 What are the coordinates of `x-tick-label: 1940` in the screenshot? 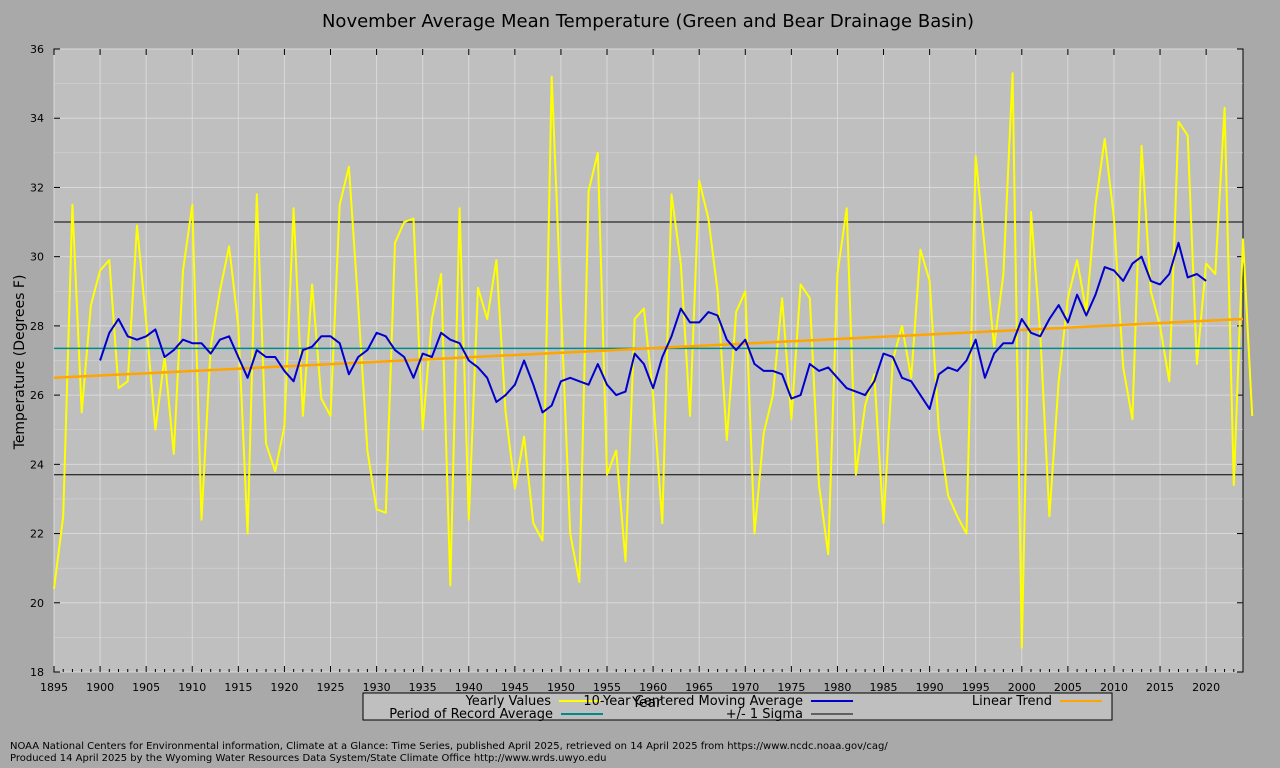 It's located at (469, 687).